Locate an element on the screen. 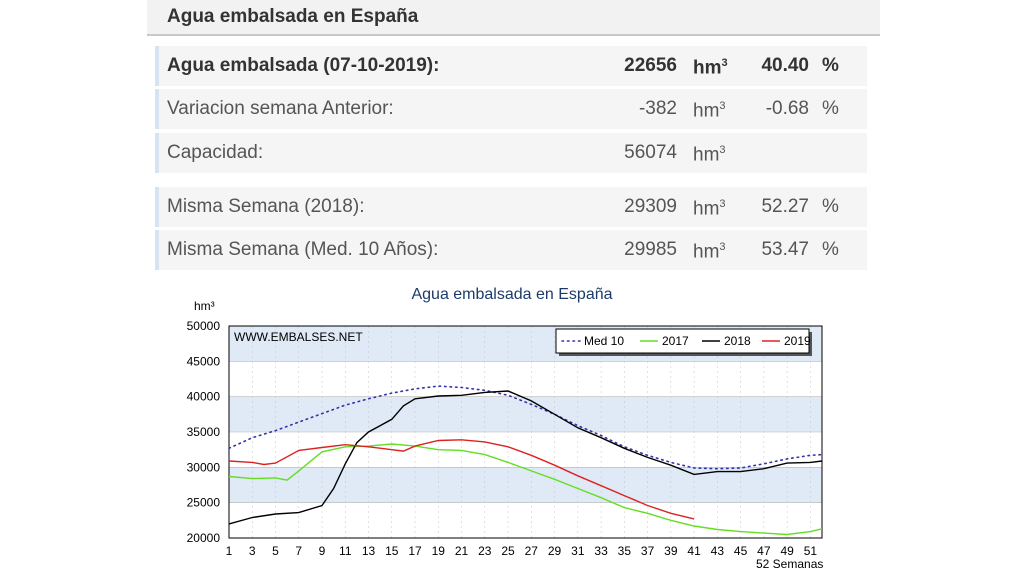 This screenshot has width=1024, height=576. x-tick-label: 1 is located at coordinates (229, 551).